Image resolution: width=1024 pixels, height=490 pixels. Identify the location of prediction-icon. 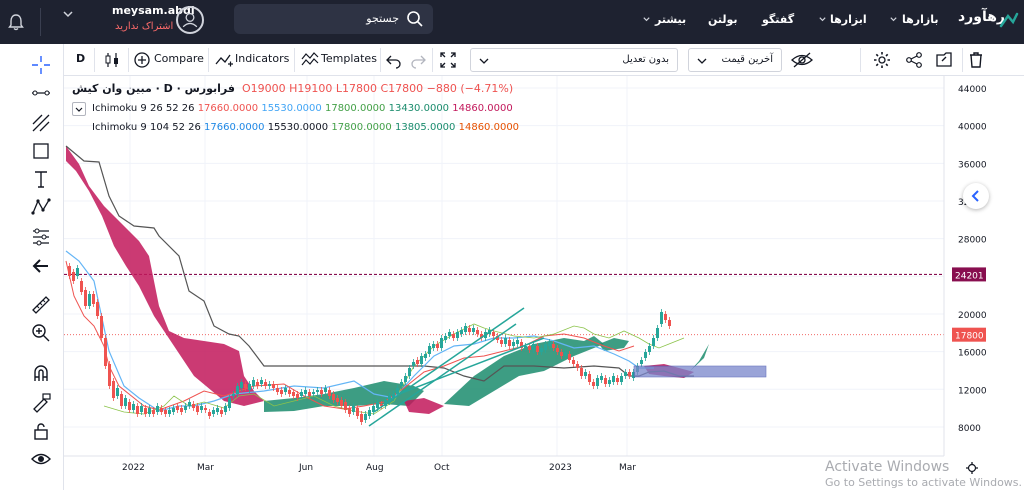
(41, 237).